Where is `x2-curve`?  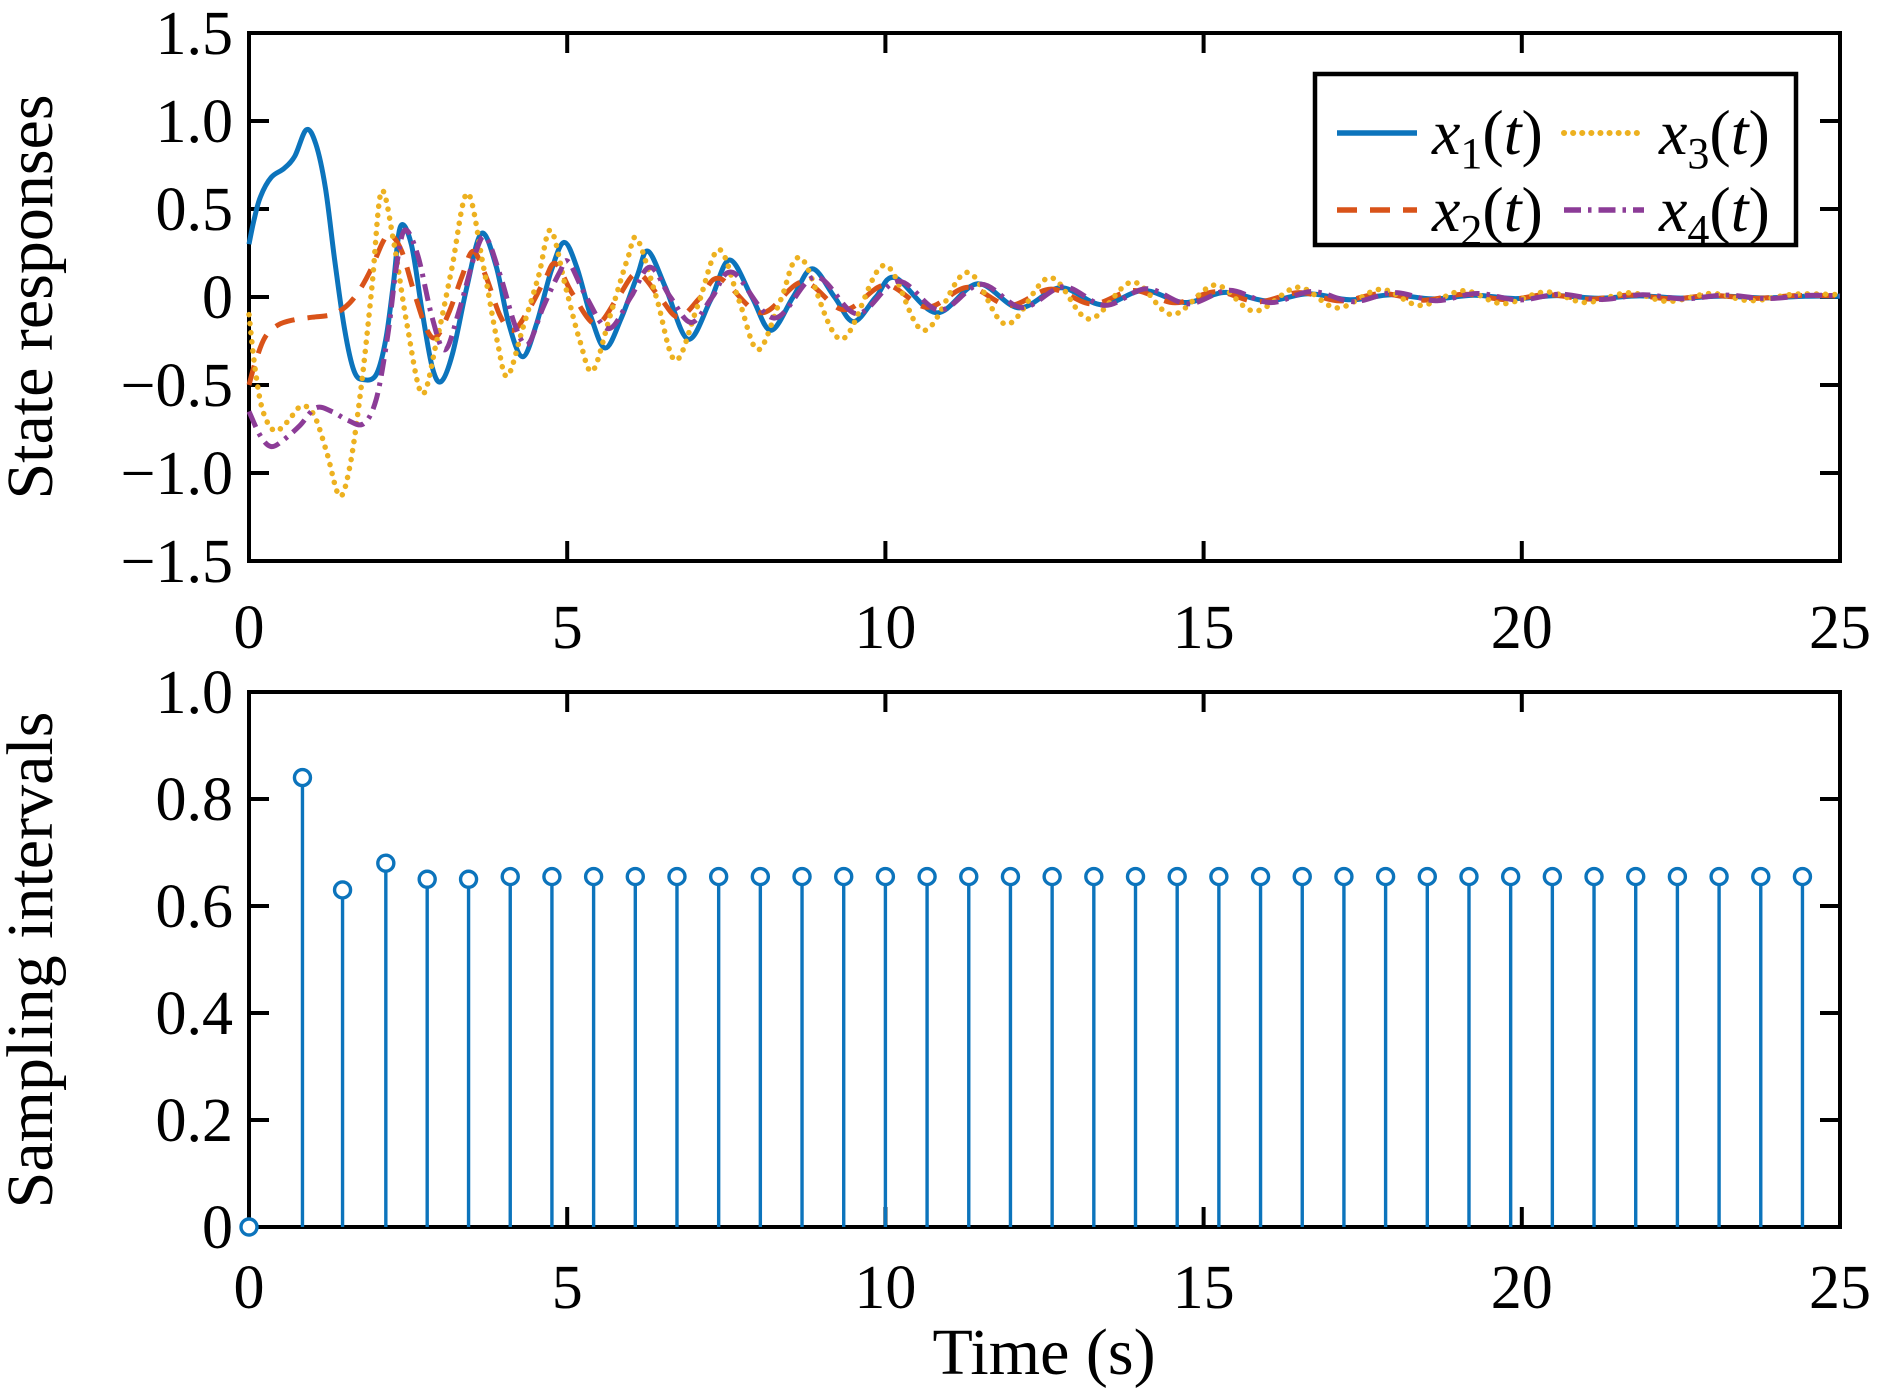
x2-curve is located at coordinates (1043, 308).